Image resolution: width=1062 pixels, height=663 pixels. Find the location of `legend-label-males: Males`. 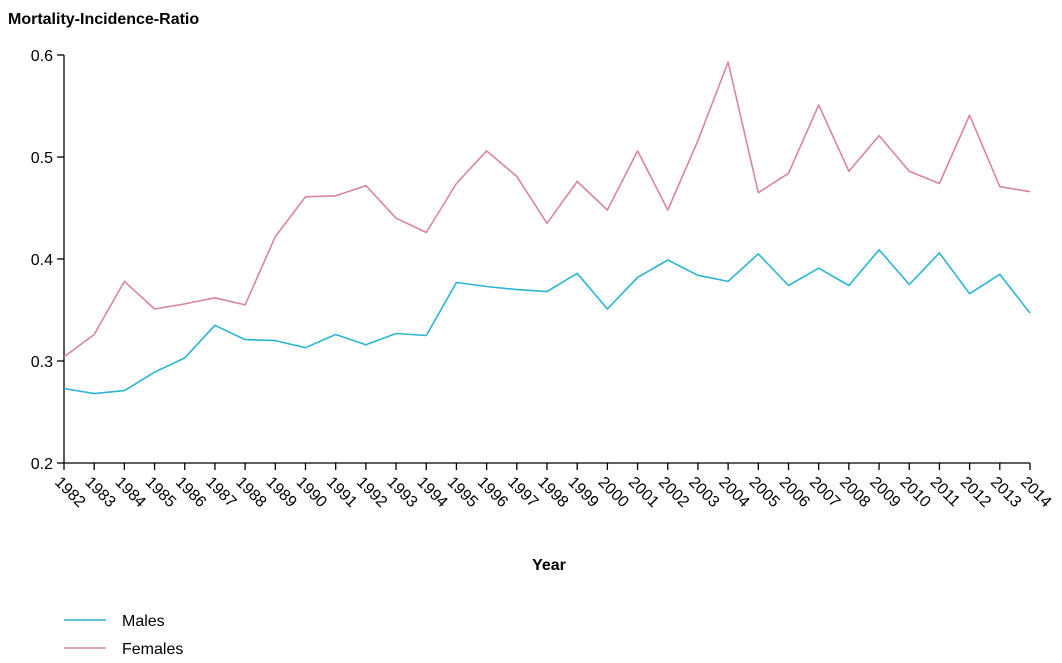

legend-label-males: Males is located at coordinates (143, 621).